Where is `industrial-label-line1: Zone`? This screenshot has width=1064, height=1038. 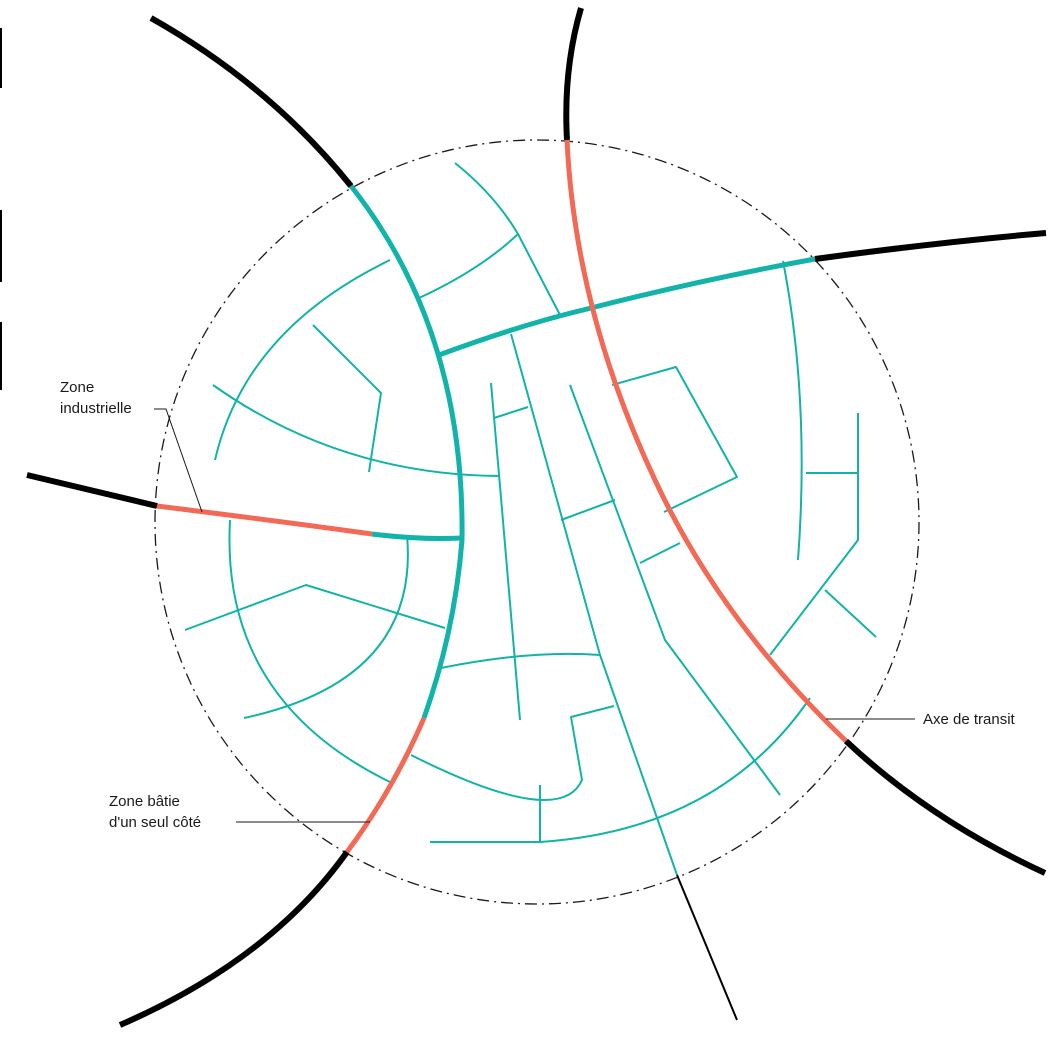 industrial-label-line1: Zone is located at coordinates (77, 387).